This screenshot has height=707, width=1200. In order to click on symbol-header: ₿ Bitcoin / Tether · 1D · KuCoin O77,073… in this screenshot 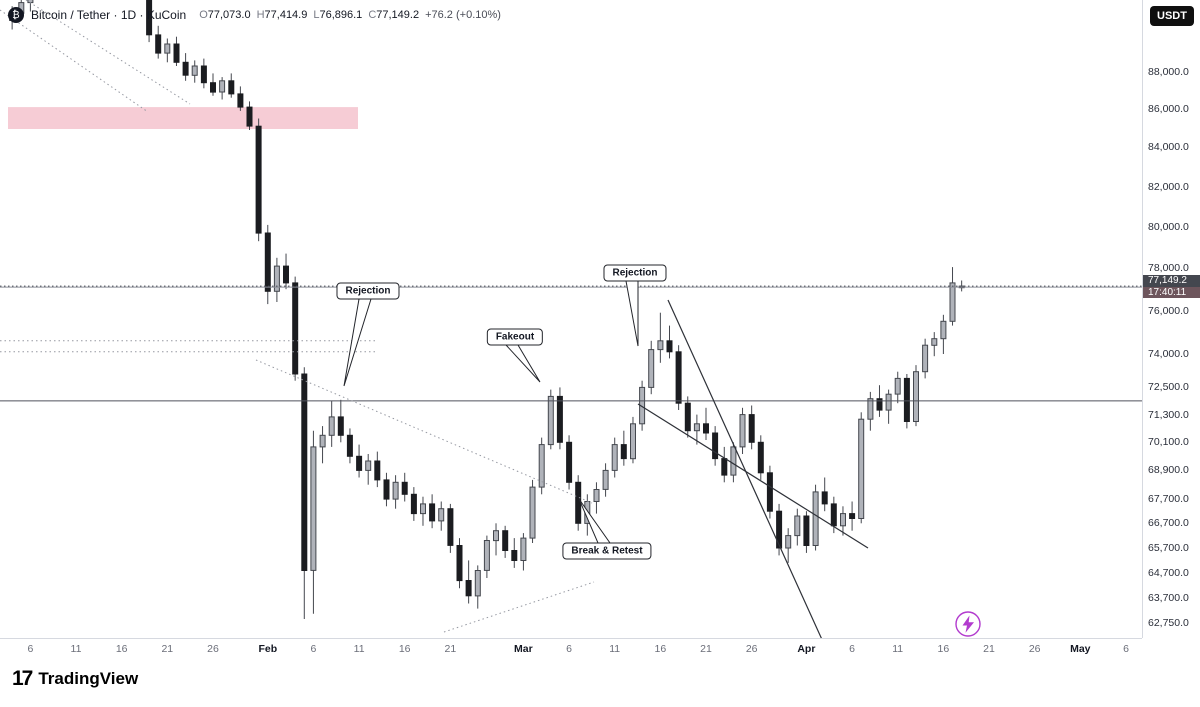, I will do `click(254, 15)`.